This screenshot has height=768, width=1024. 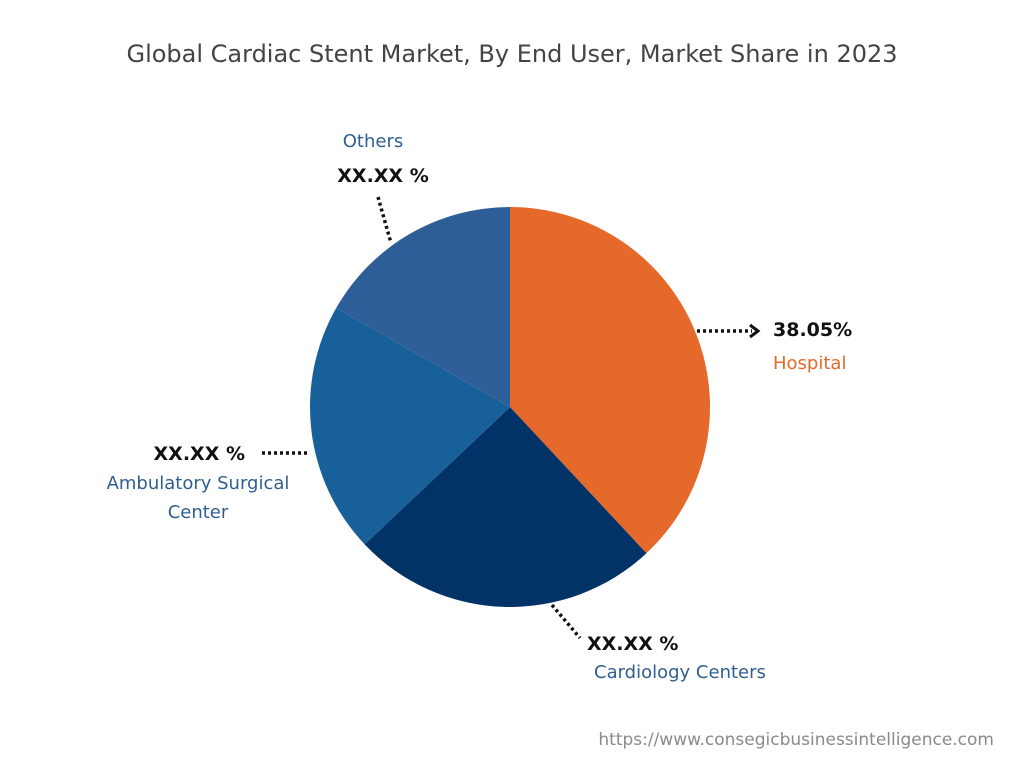 I want to click on category-label: Hospital, so click(x=810, y=363).